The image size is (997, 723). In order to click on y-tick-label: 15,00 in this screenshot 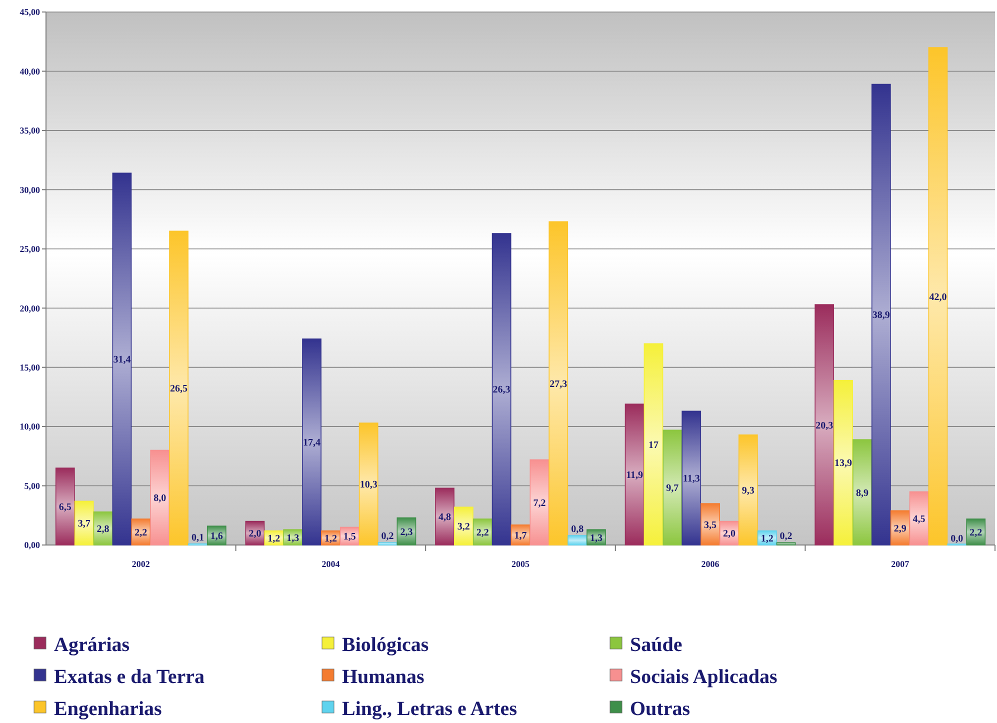, I will do `click(30, 367)`.